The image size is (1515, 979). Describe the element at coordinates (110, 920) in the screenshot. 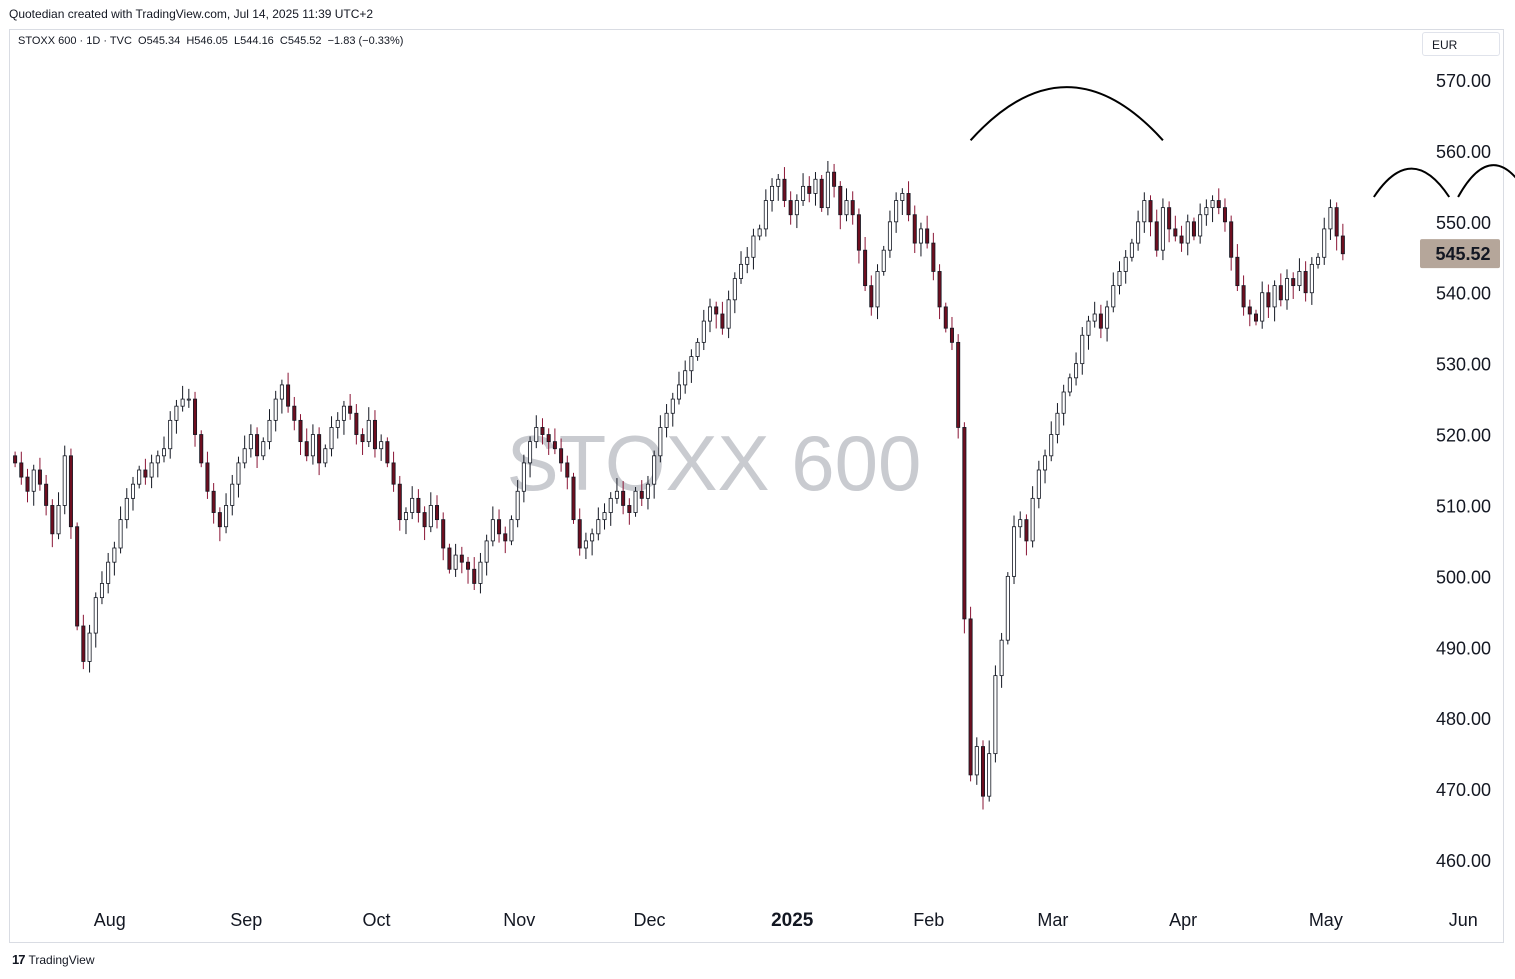

I see `x-tick-label: Aug` at that location.